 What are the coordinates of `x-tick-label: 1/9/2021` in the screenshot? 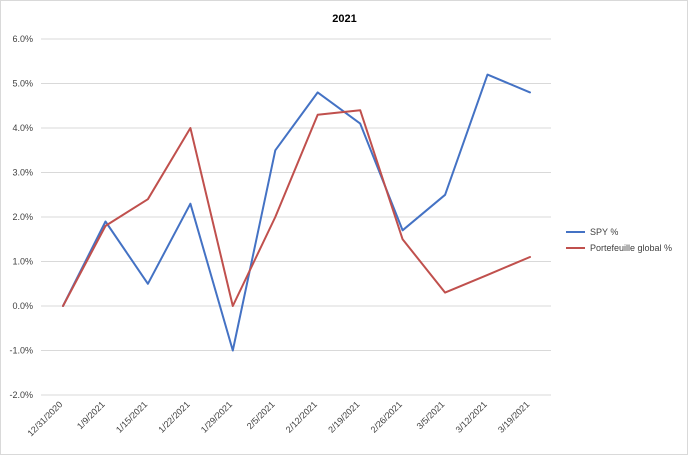 It's located at (91, 415).